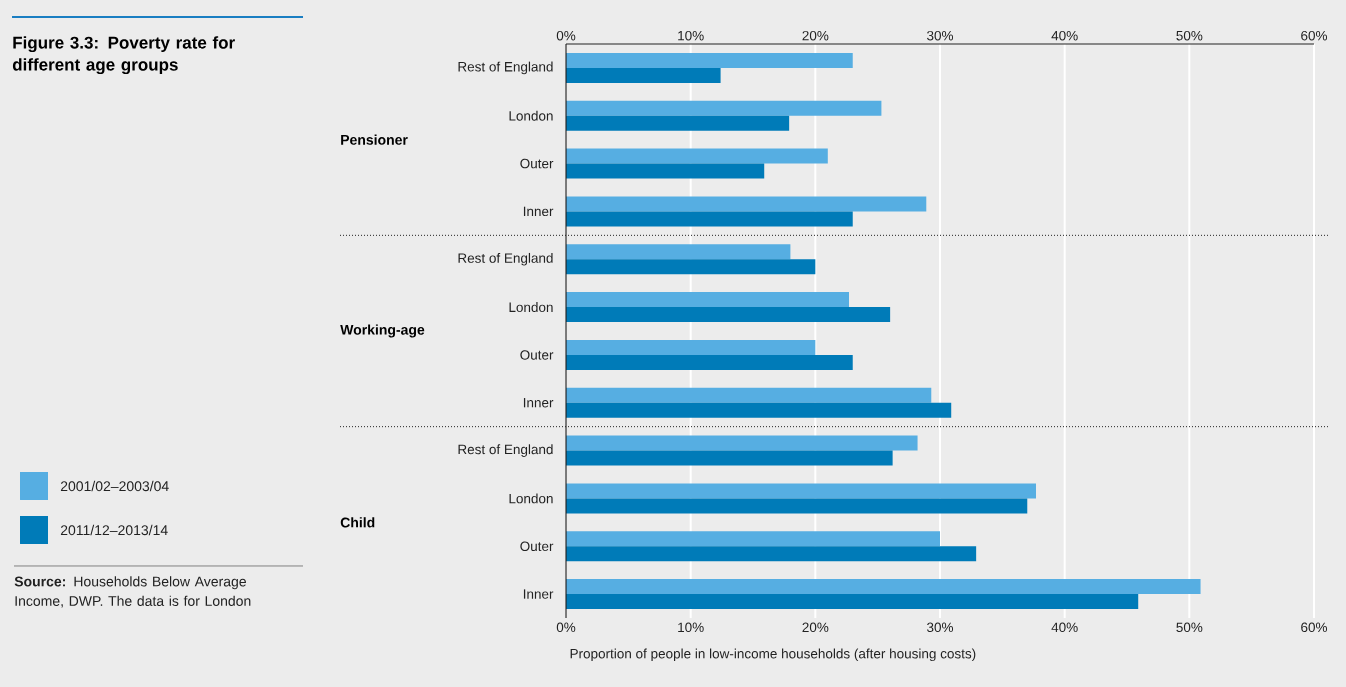  What do you see at coordinates (566, 627) in the screenshot?
I see `x2-tick-label: 0%` at bounding box center [566, 627].